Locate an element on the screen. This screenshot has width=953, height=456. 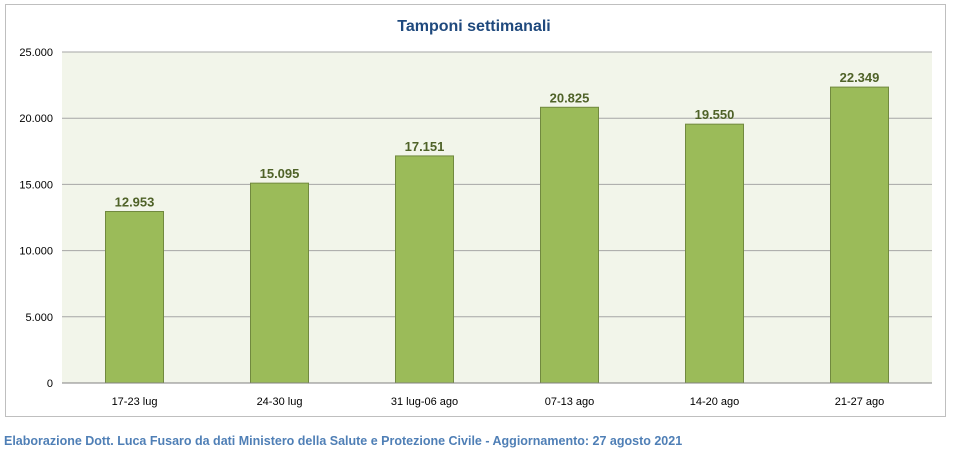
chart-title: Tamponi settimanali is located at coordinates (474, 26).